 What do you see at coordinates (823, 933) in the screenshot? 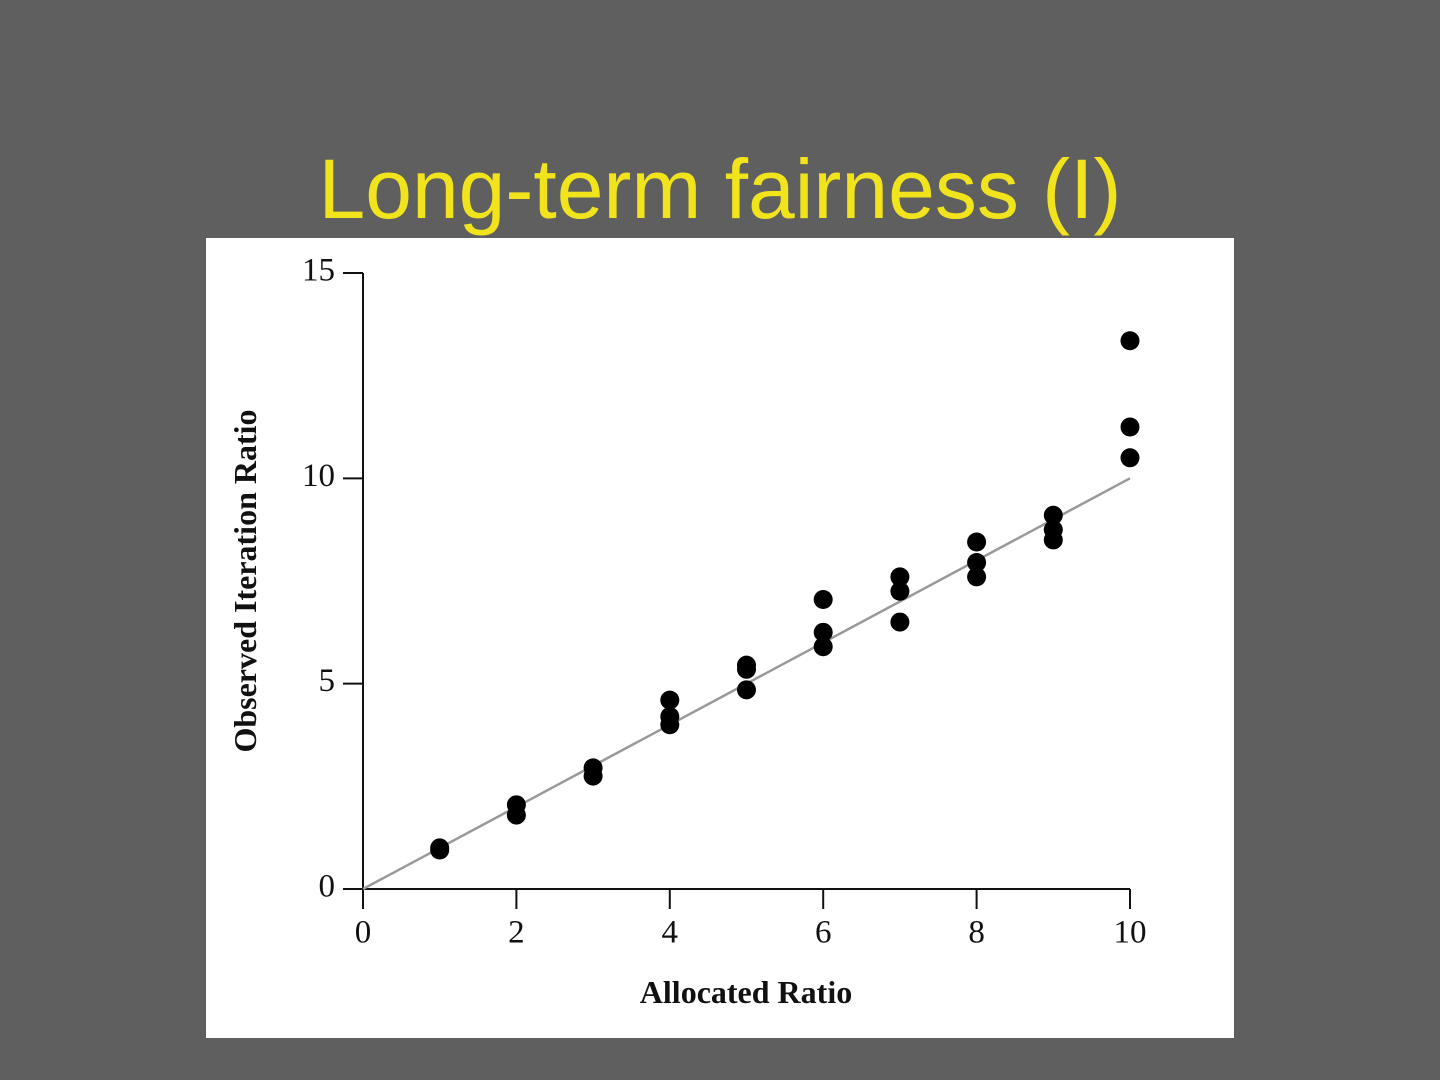
I see `x-tick-label: 6` at bounding box center [823, 933].